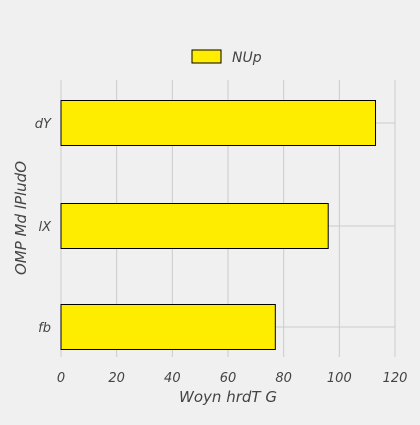 The height and width of the screenshot is (425, 420). I want to click on y-tick-labels: fb lX dY, so click(43, 226).